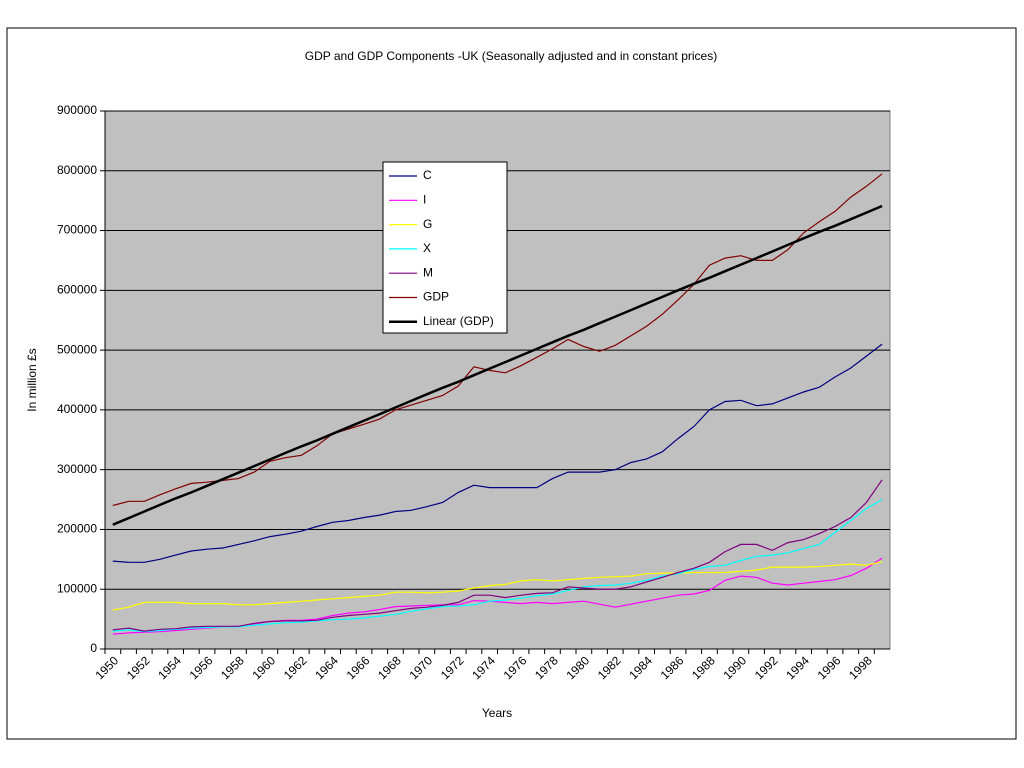 This screenshot has width=1024, height=768. I want to click on legend-label: X, so click(427, 248).